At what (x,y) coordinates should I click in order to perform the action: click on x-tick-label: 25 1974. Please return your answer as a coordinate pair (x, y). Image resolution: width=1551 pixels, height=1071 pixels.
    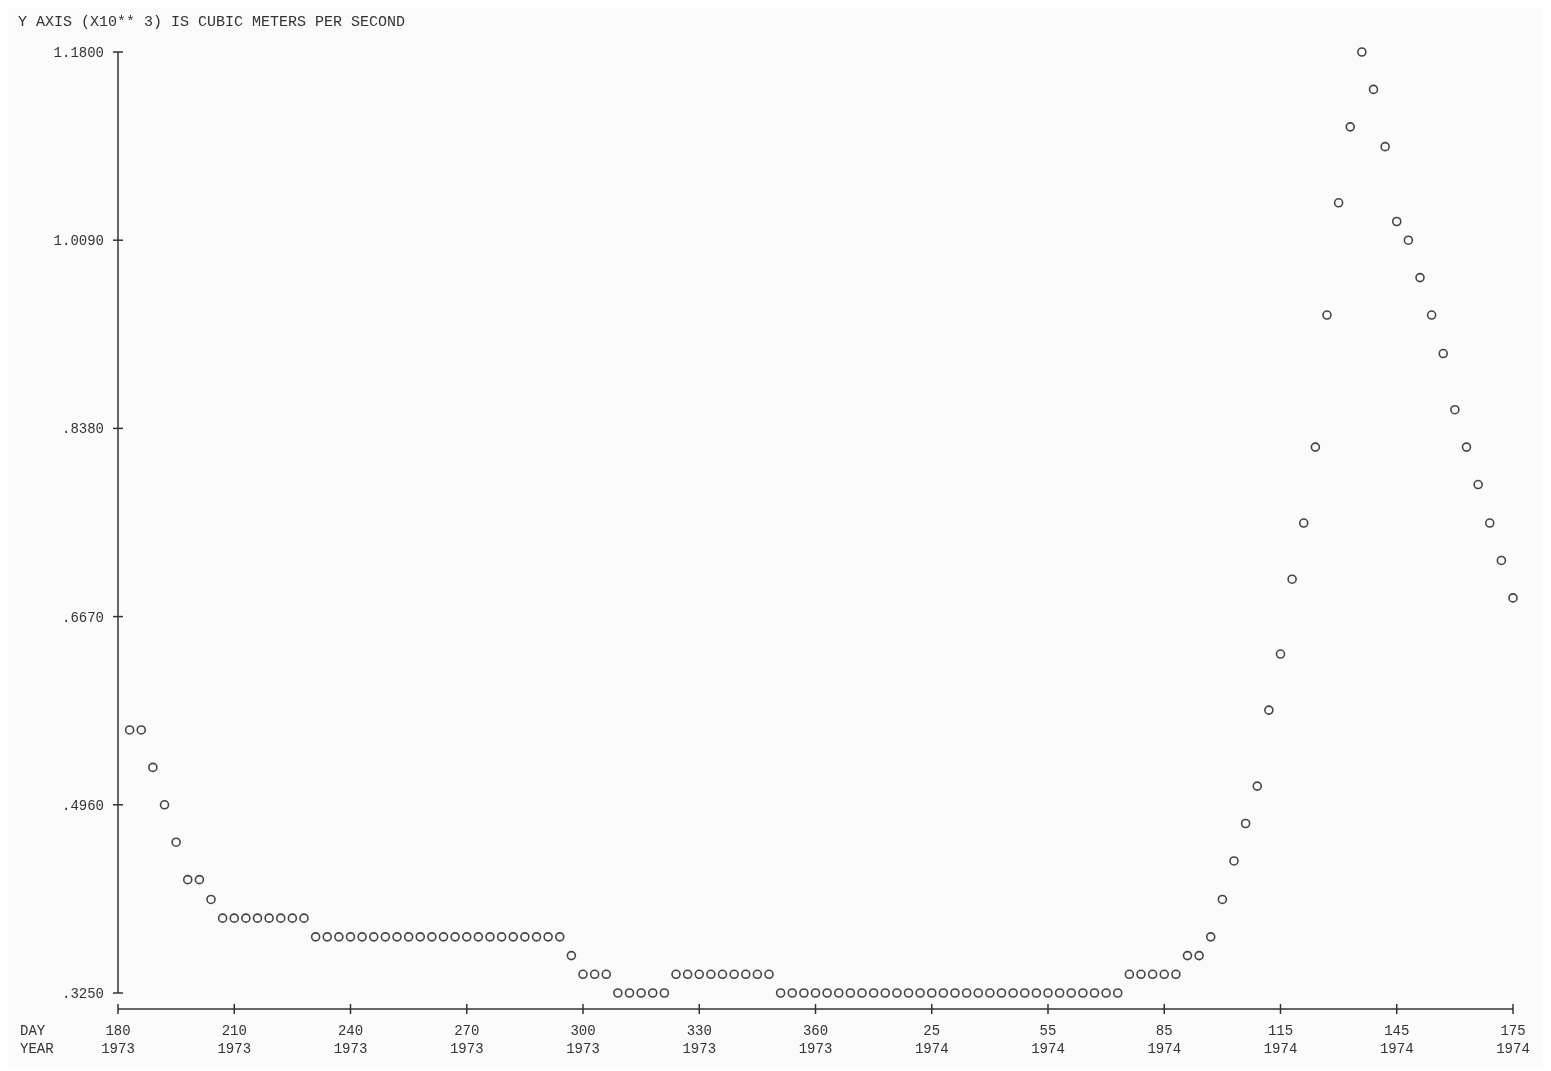
    Looking at the image, I should click on (931, 1040).